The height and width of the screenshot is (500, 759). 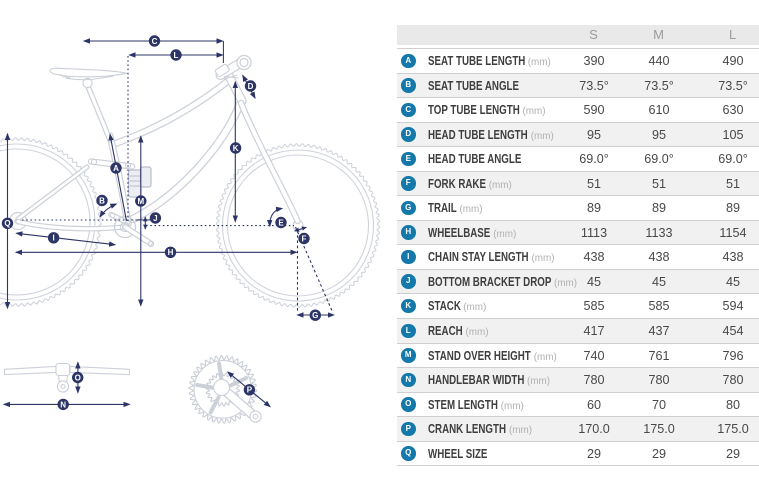 I want to click on svg-text: J, so click(x=155, y=218).